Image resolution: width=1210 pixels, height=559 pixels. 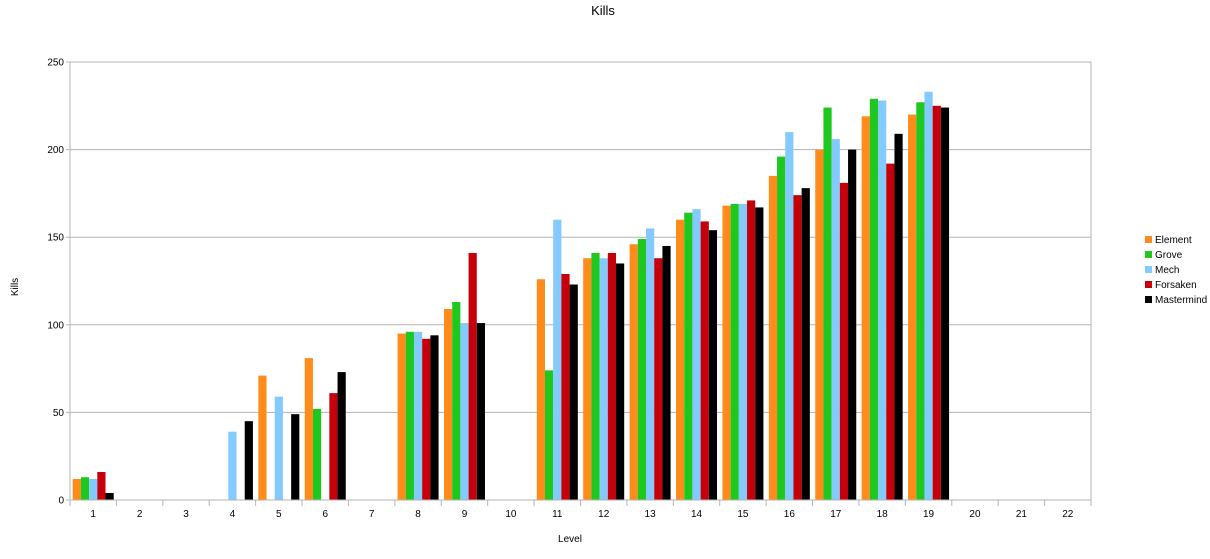 I want to click on legend-label-grove: Grove, so click(x=1169, y=255).